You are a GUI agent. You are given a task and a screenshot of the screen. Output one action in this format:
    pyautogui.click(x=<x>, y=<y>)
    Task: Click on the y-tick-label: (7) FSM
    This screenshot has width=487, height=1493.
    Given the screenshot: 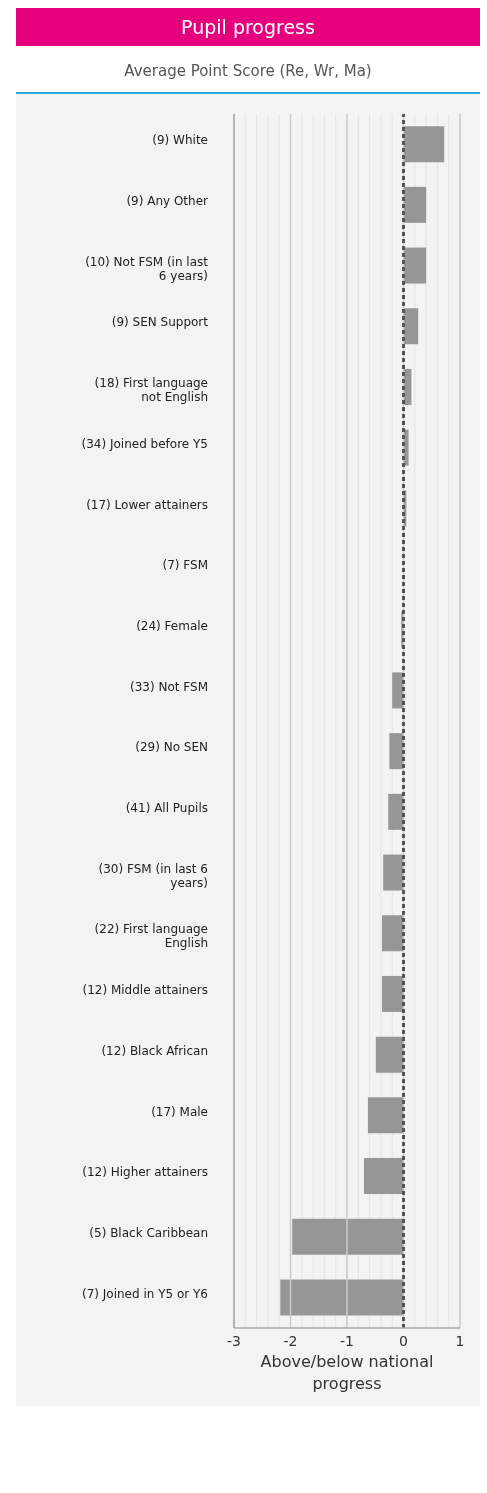 What is the action you would take?
    pyautogui.click(x=185, y=565)
    